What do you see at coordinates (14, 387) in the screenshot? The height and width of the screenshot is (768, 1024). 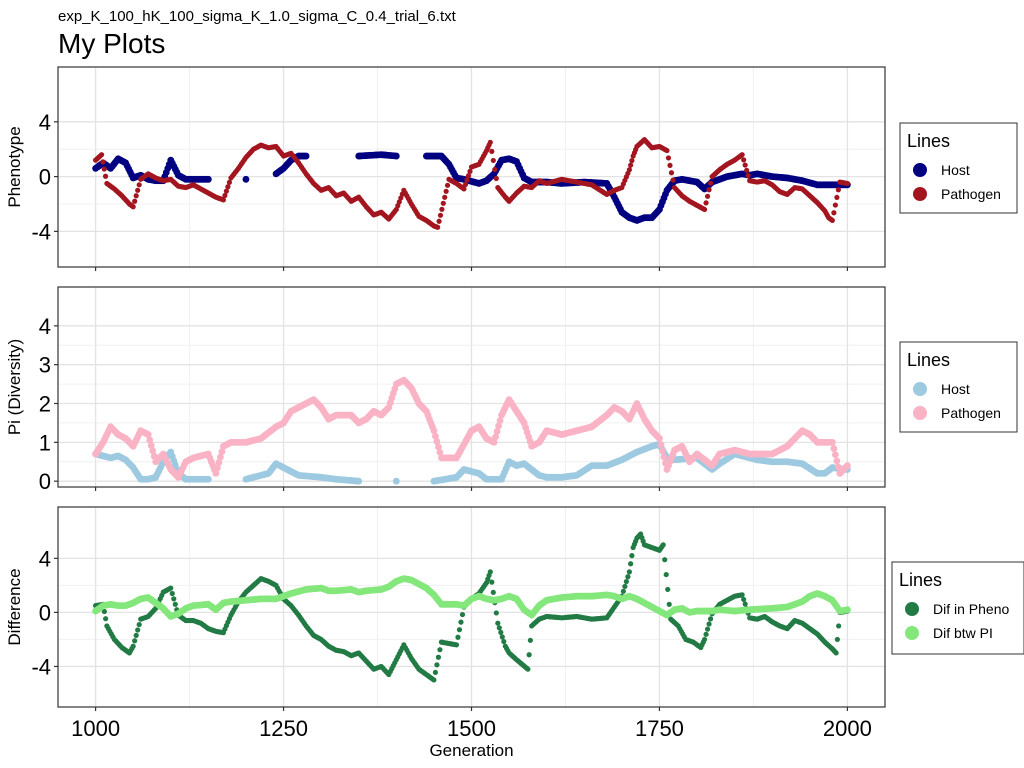 I see `y-axis-label: Pi (Diversity)` at bounding box center [14, 387].